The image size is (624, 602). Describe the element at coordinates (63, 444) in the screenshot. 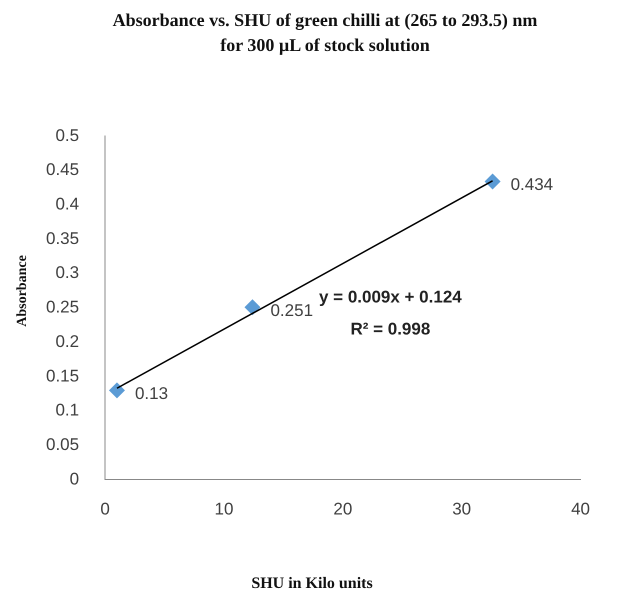

I see `y-tick-label: 0.05` at that location.